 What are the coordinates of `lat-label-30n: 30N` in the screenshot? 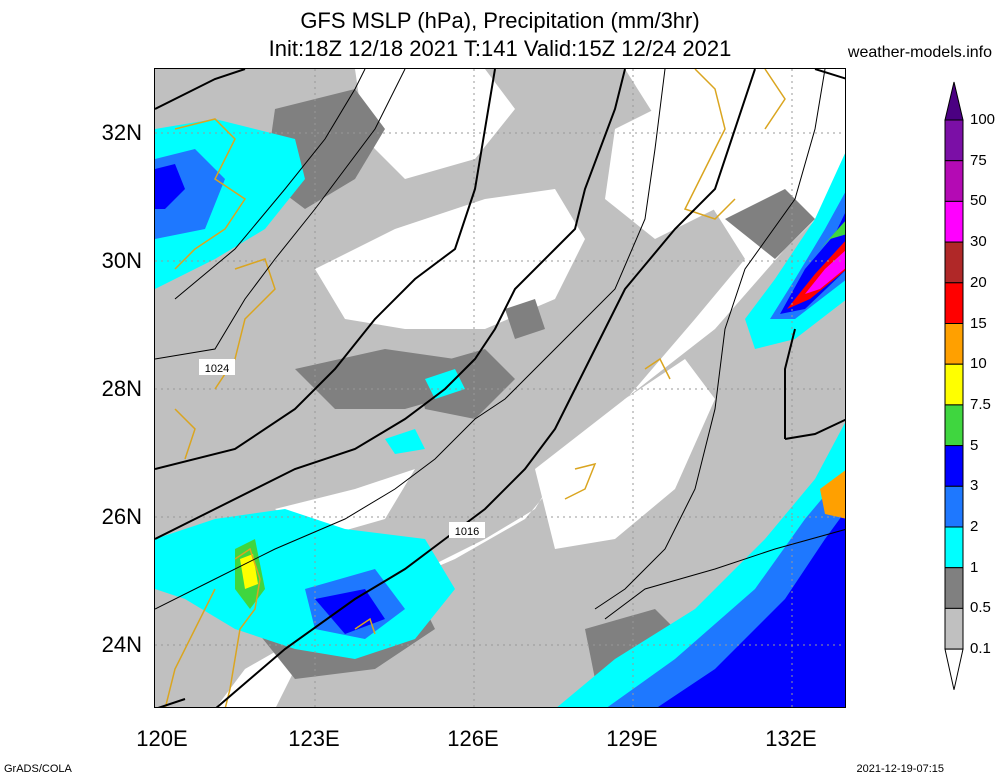 It's located at (121, 260).